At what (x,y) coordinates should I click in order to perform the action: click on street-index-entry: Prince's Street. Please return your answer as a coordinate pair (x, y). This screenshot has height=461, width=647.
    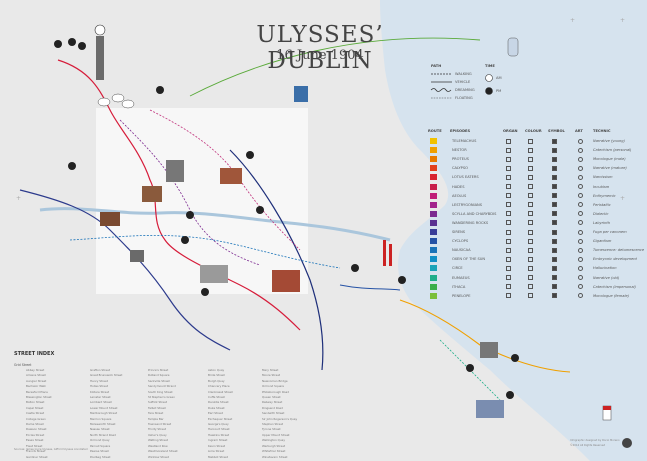
    Looking at the image, I should click on (158, 370).